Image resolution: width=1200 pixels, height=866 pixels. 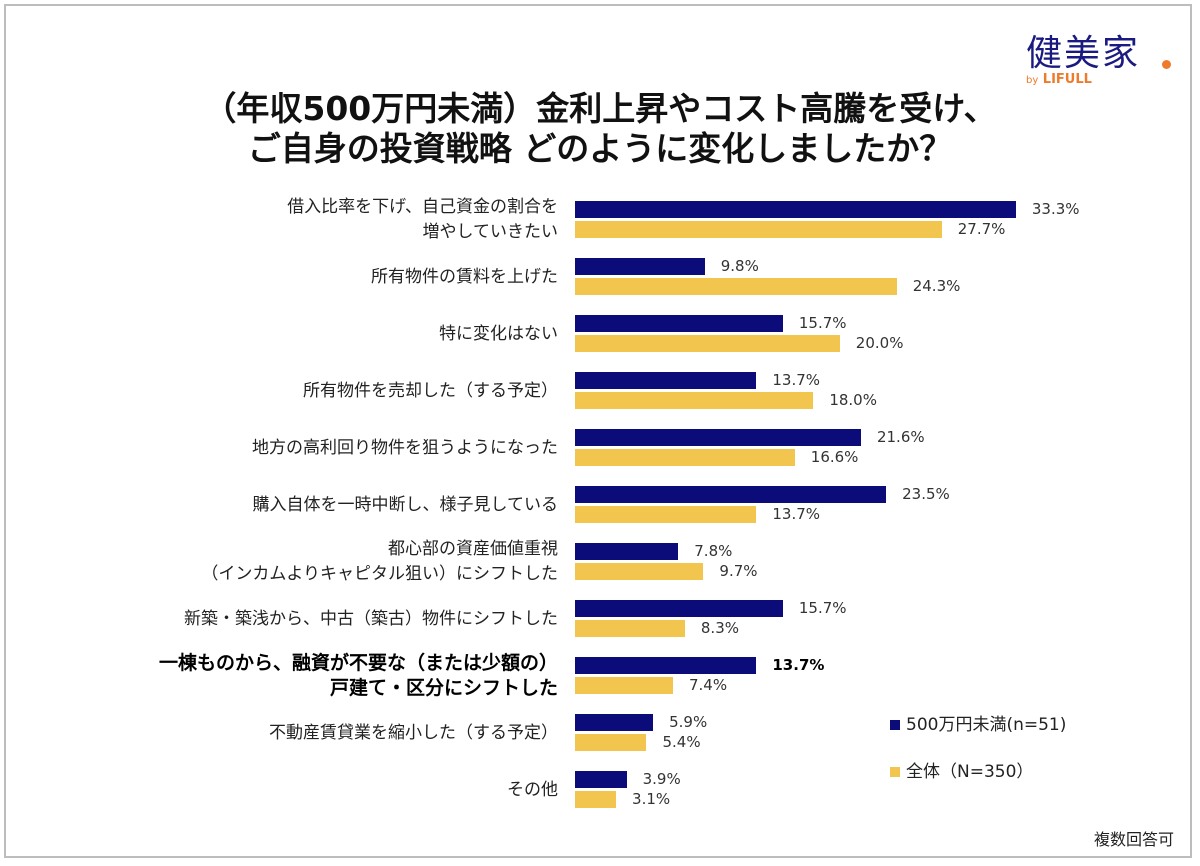 What do you see at coordinates (681, 742) in the screenshot?
I see `value-label: 5.4%` at bounding box center [681, 742].